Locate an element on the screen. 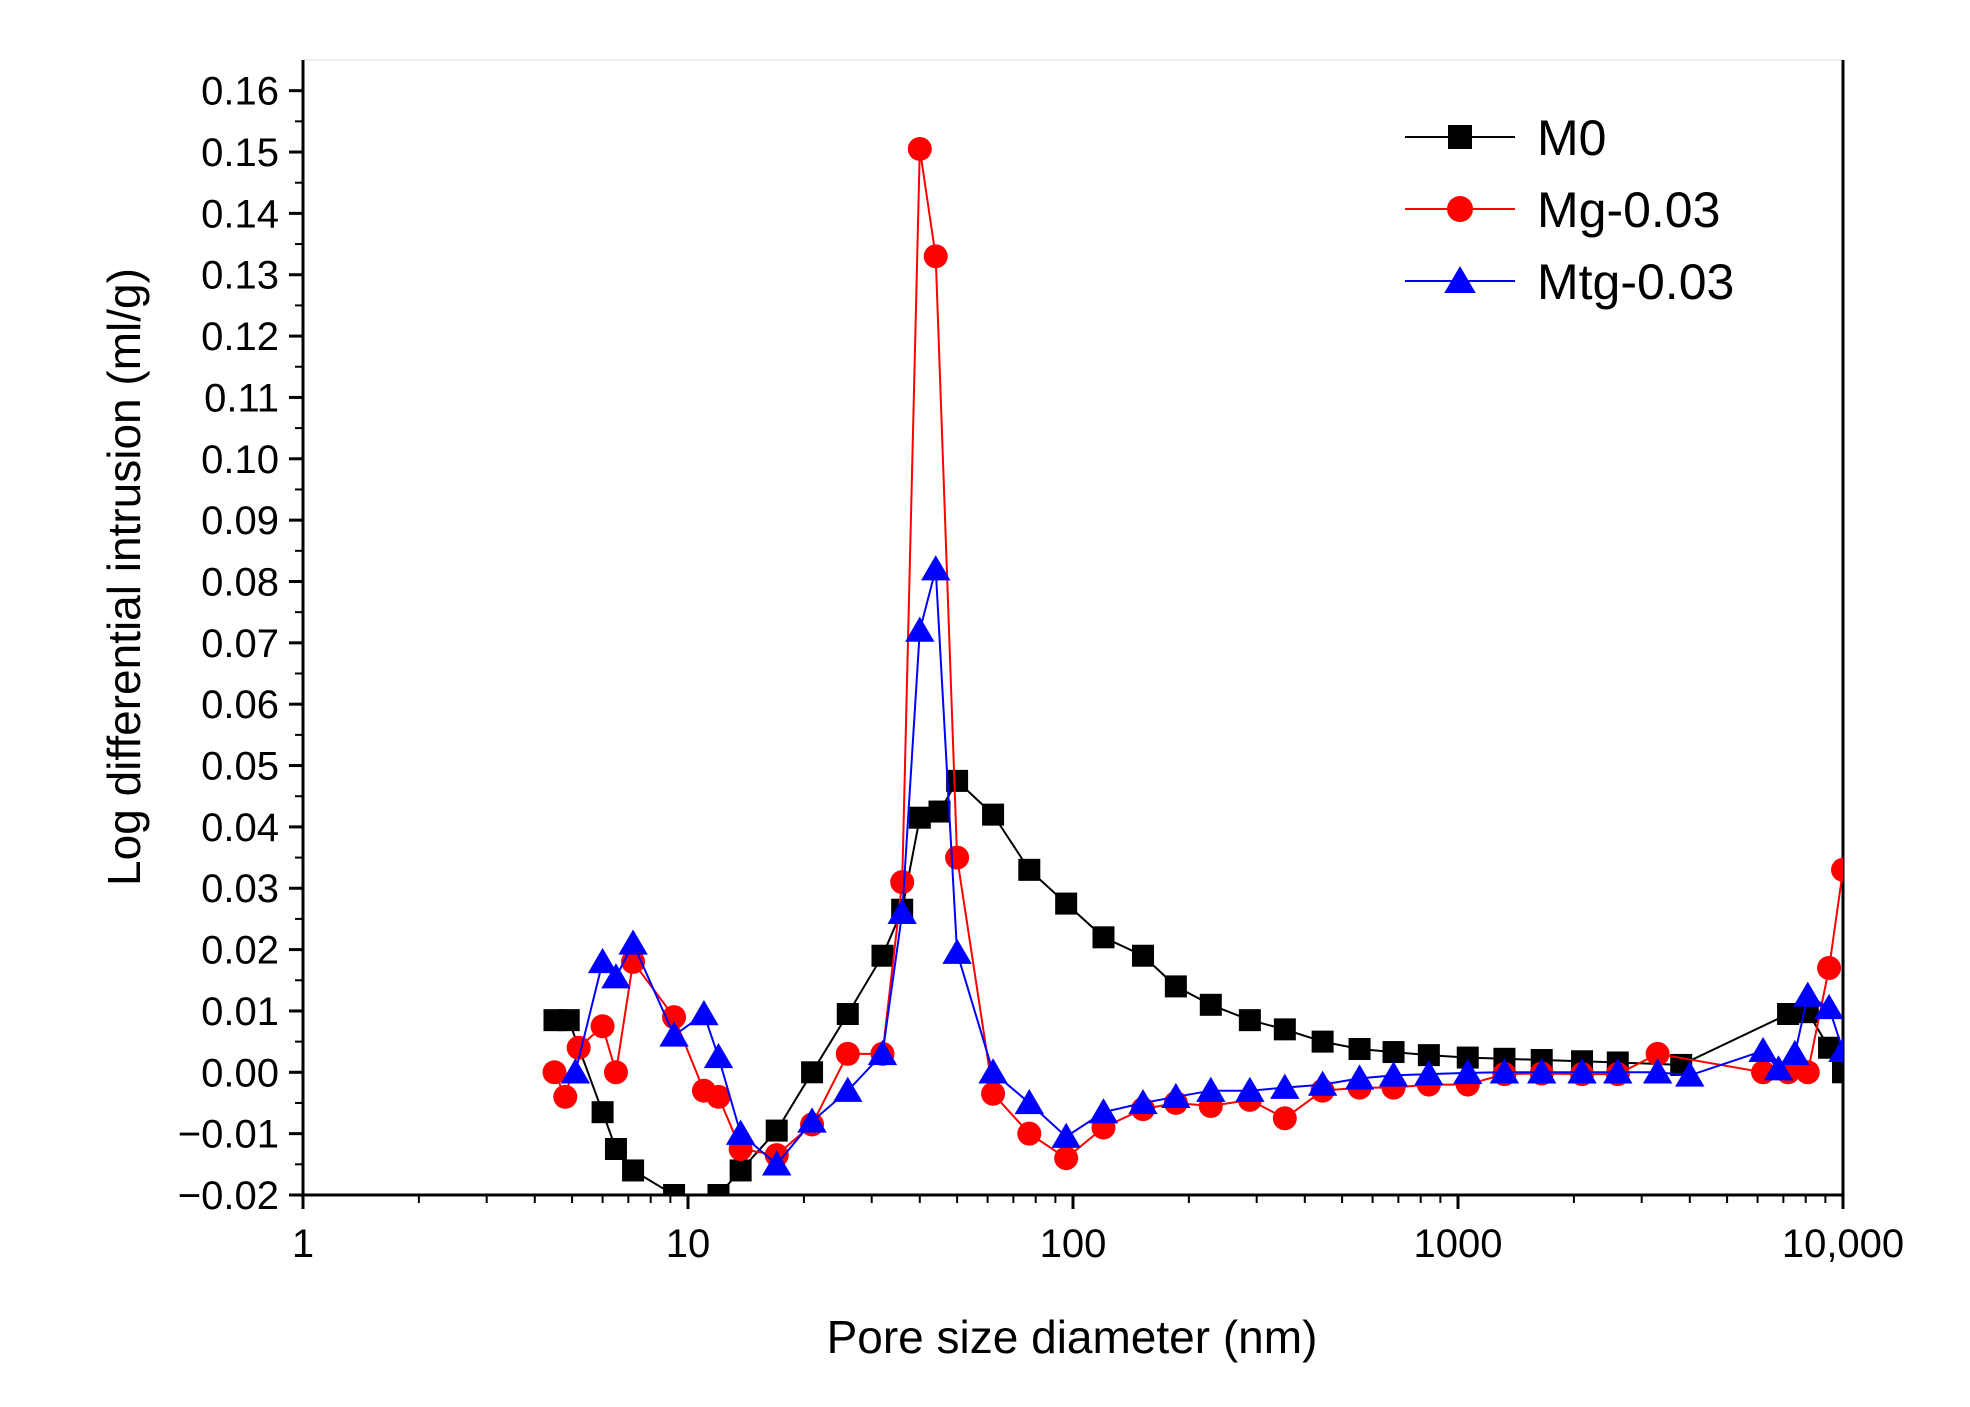  legend-item: Mg-0.03 is located at coordinates (1562, 210).